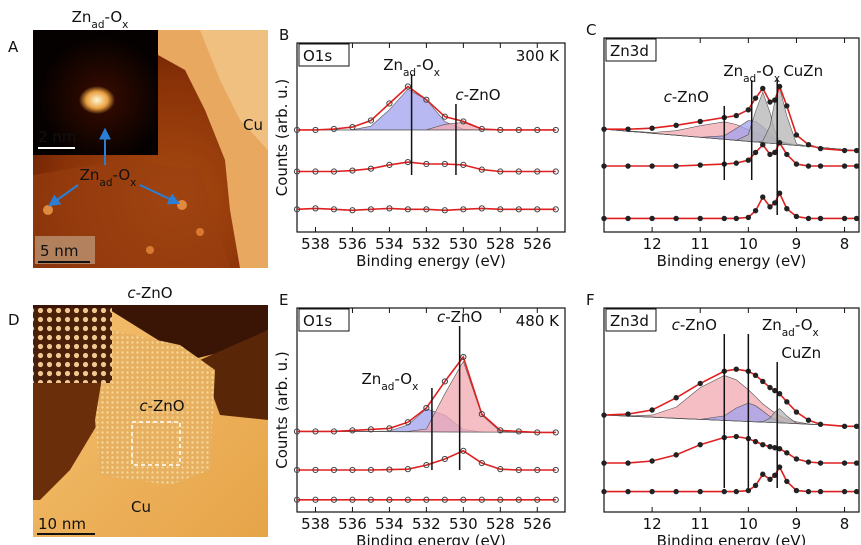 The width and height of the screenshot is (861, 545). I want to click on x-tick-label: 532, so click(426, 524).